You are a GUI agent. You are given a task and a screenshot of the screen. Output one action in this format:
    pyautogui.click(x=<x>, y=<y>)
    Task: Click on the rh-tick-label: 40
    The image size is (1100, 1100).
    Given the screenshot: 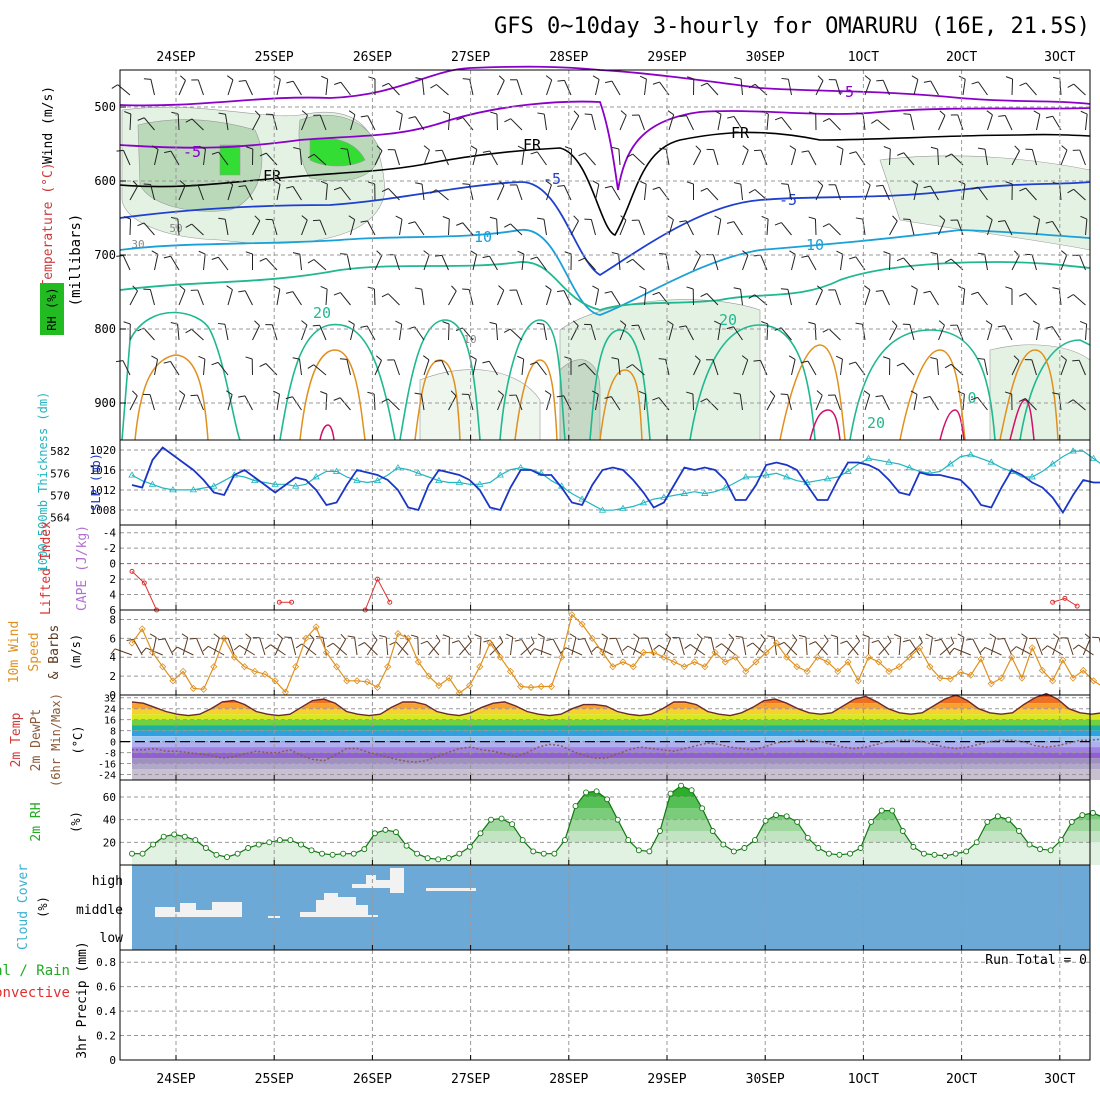 What is the action you would take?
    pyautogui.click(x=109, y=820)
    